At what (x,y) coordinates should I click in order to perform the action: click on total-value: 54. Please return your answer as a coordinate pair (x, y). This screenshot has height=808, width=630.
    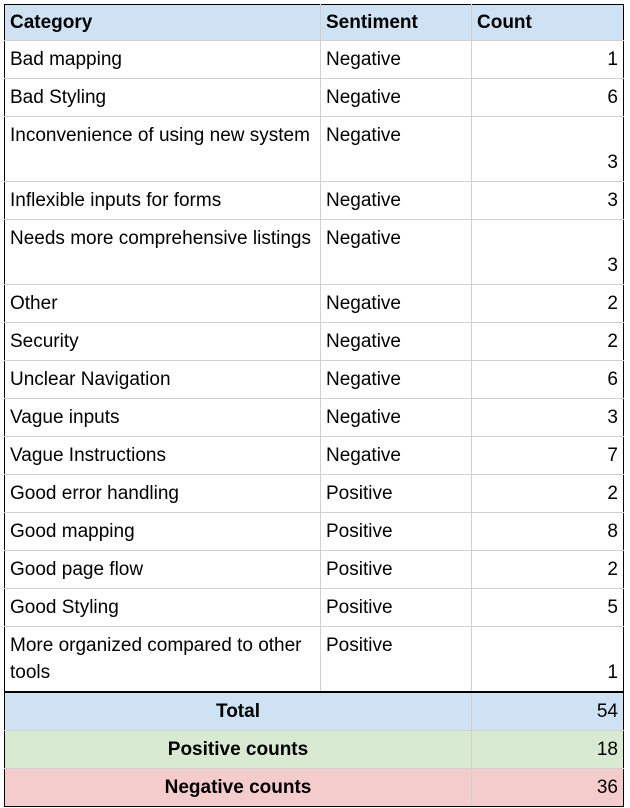
    Looking at the image, I should click on (547, 711).